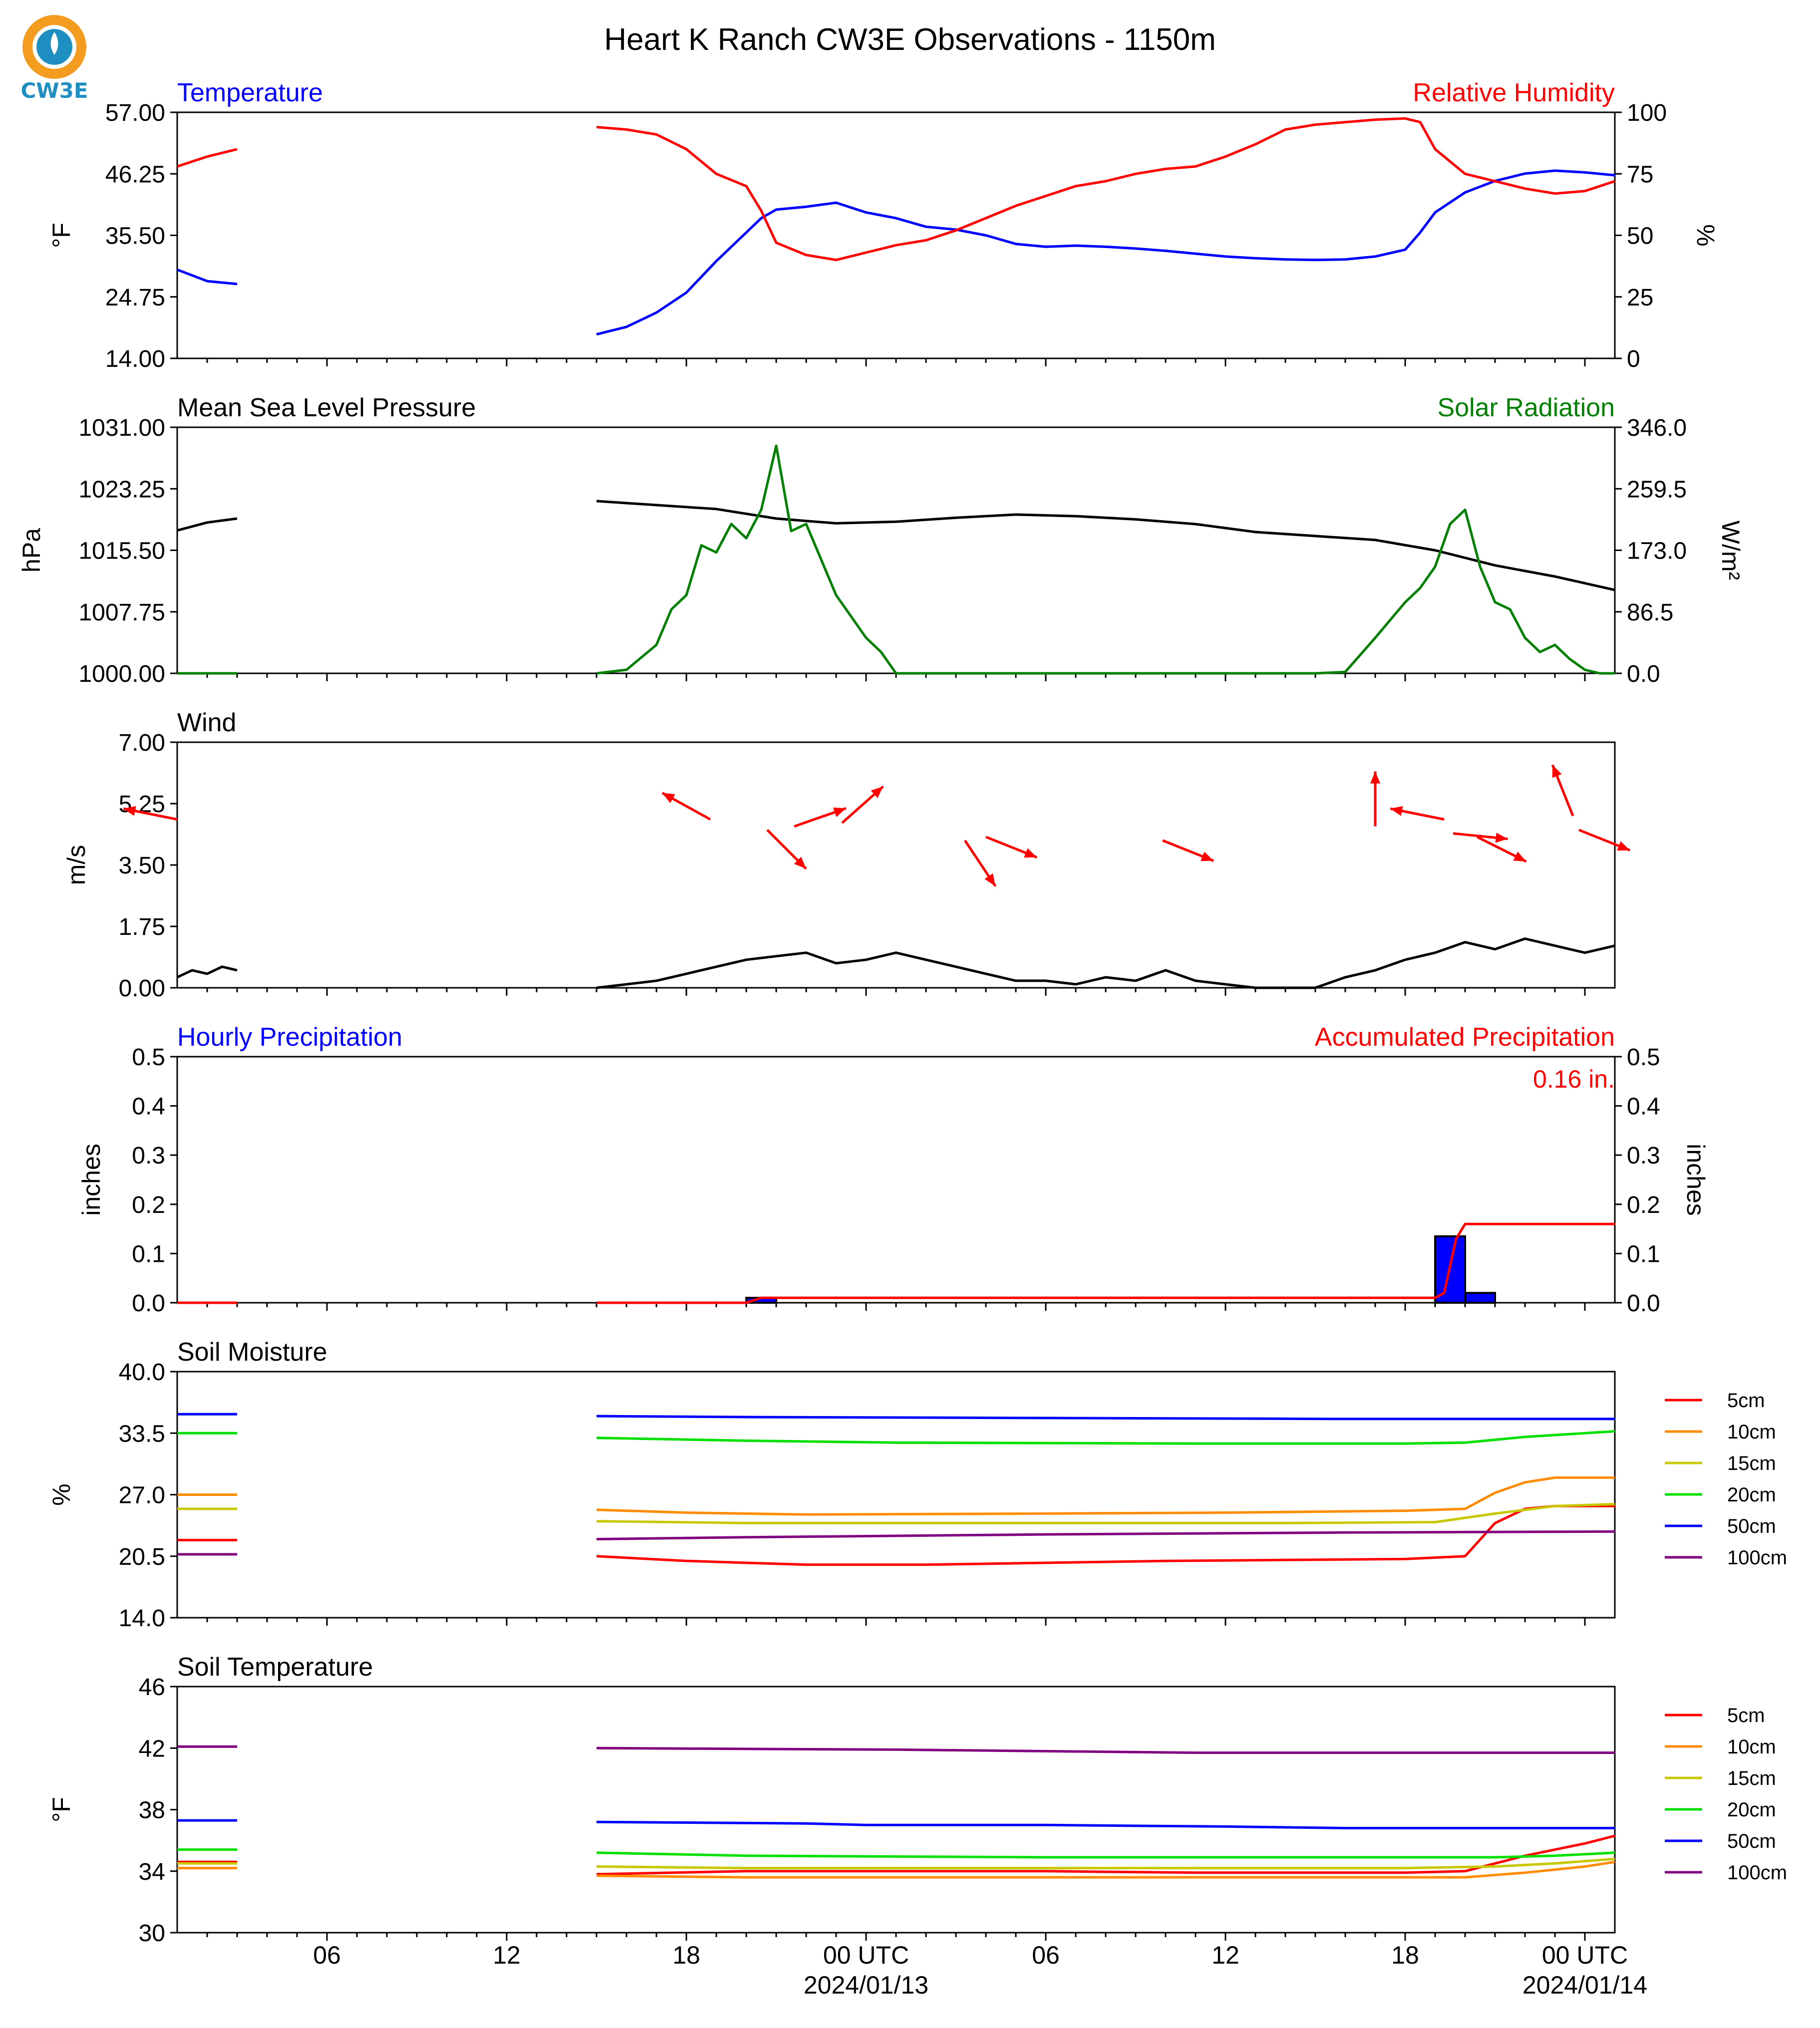  What do you see at coordinates (1757, 1558) in the screenshot?
I see `legend-label: 100cm` at bounding box center [1757, 1558].